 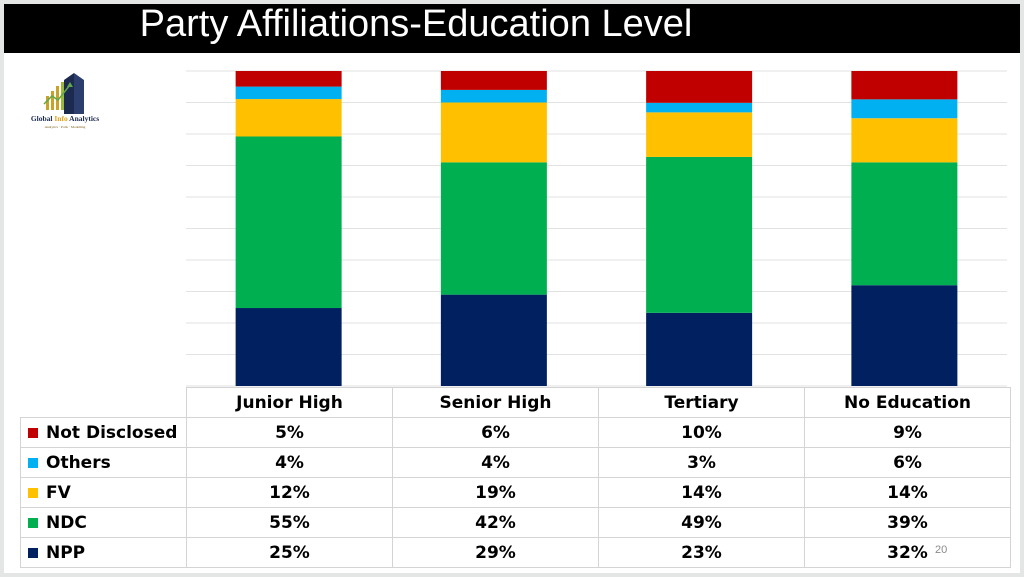 What do you see at coordinates (103, 522) in the screenshot?
I see `series-label-cell: NDC` at bounding box center [103, 522].